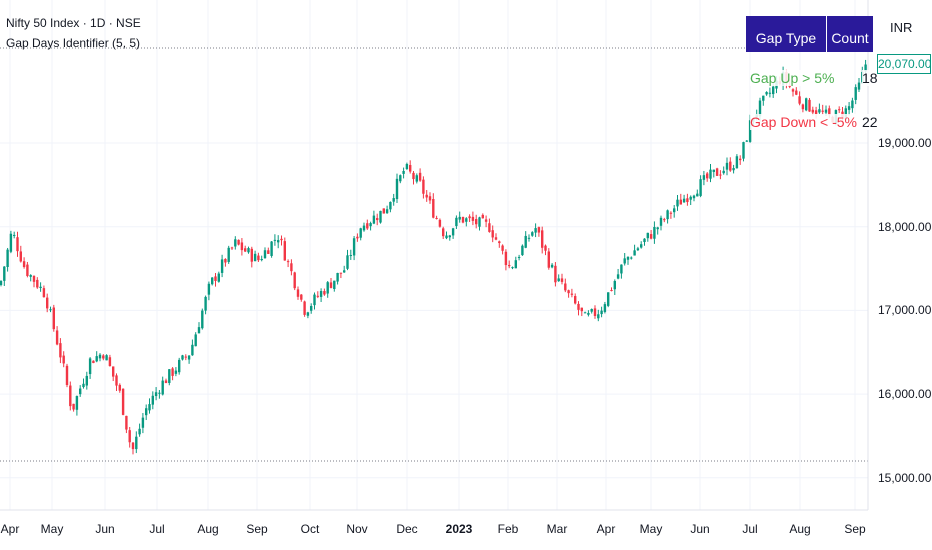 The image size is (932, 550). What do you see at coordinates (73, 43) in the screenshot?
I see `indicator-title: Gap Days Identifier (5, 5)` at bounding box center [73, 43].